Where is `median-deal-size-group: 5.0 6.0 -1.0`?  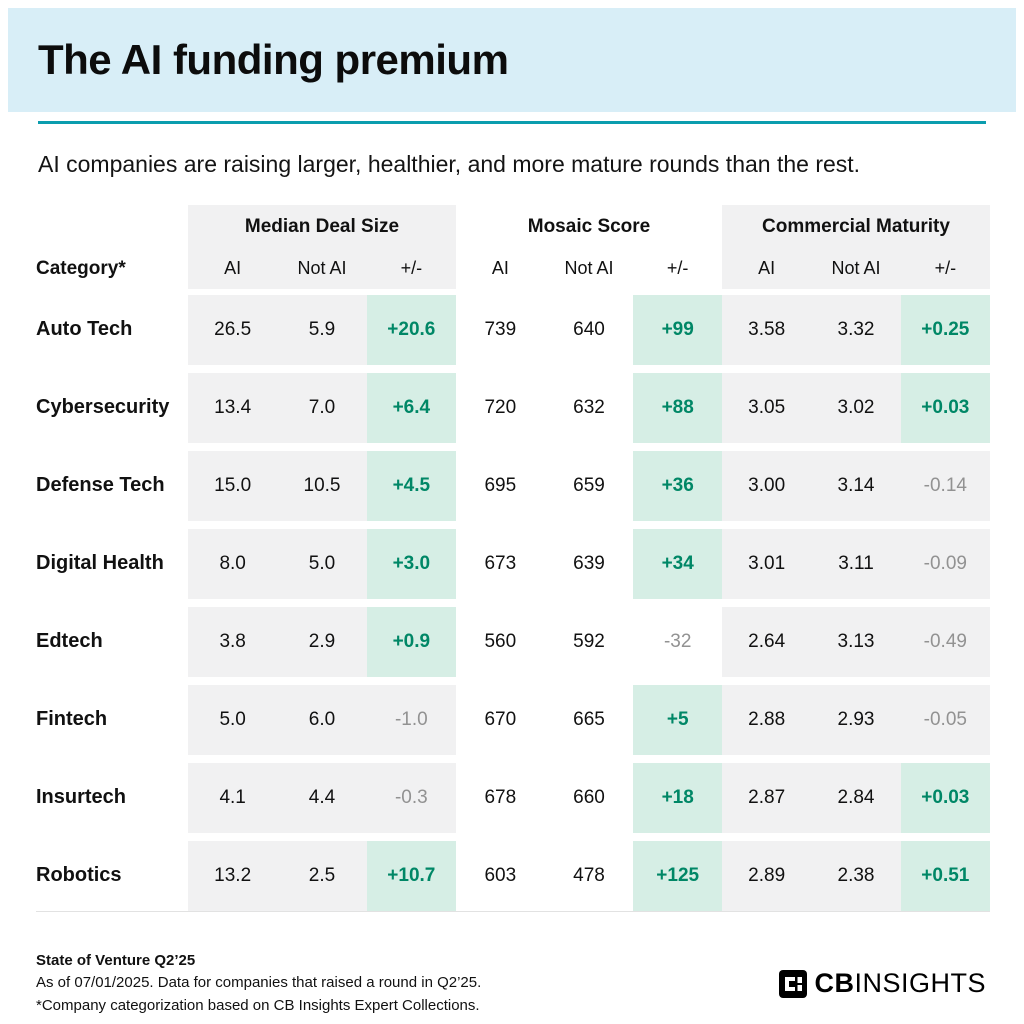
median-deal-size-group: 5.0 6.0 -1.0 is located at coordinates (322, 719).